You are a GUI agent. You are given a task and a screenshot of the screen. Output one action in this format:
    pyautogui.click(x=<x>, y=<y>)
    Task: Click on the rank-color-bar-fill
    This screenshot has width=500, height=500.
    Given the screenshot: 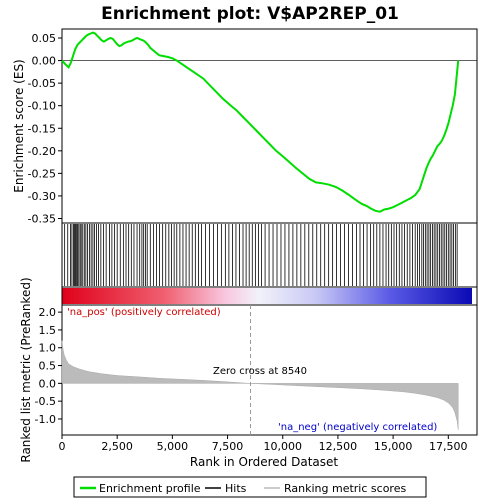 What is the action you would take?
    pyautogui.click(x=267, y=296)
    